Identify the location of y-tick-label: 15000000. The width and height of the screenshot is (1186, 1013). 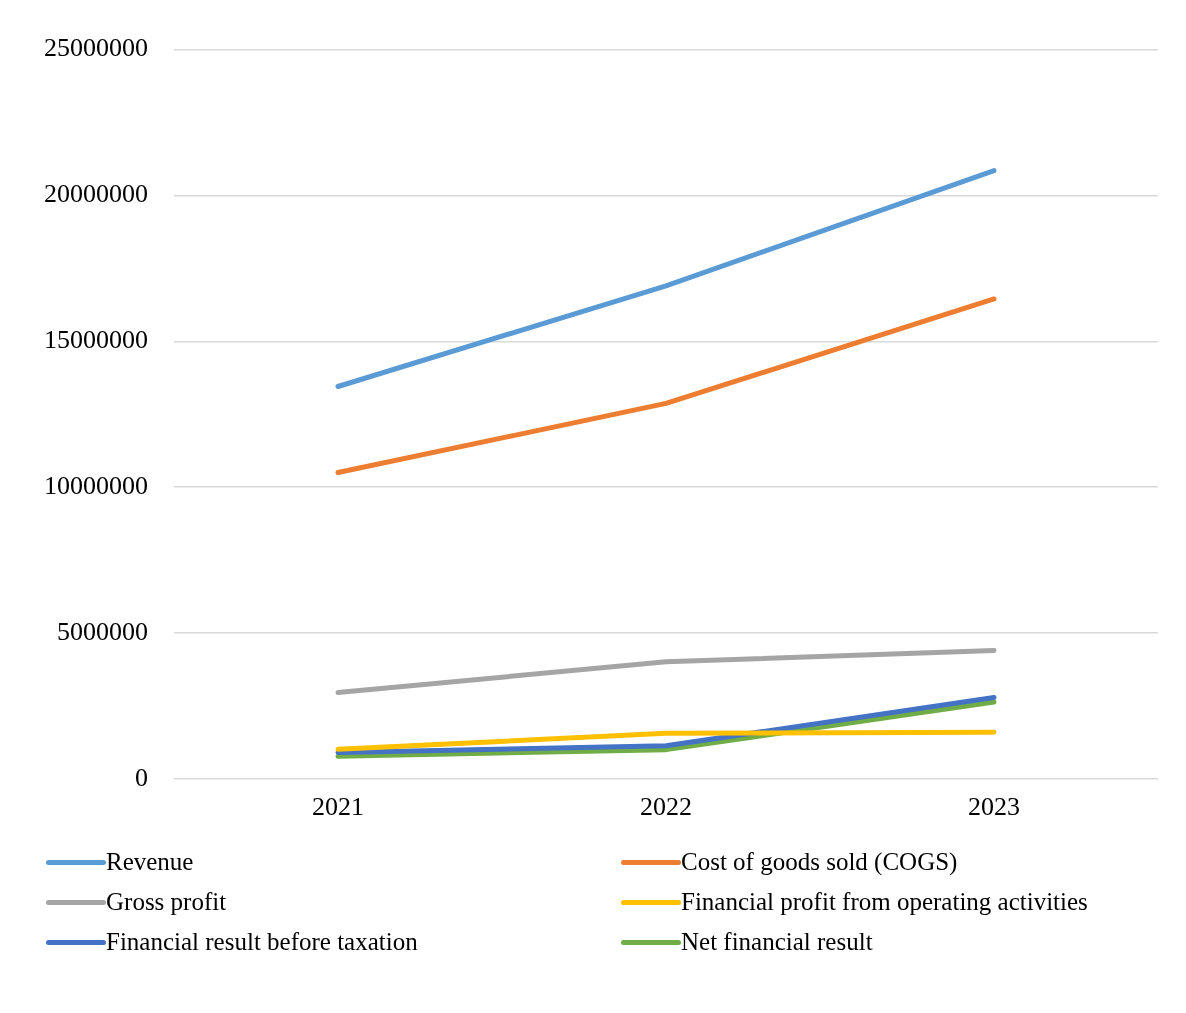
(96, 340).